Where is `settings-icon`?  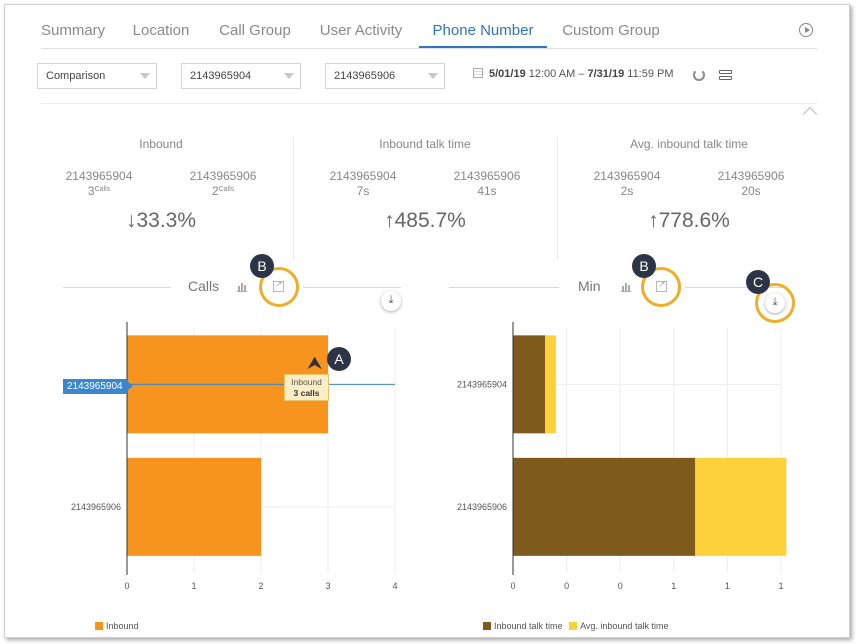
settings-icon is located at coordinates (725, 75).